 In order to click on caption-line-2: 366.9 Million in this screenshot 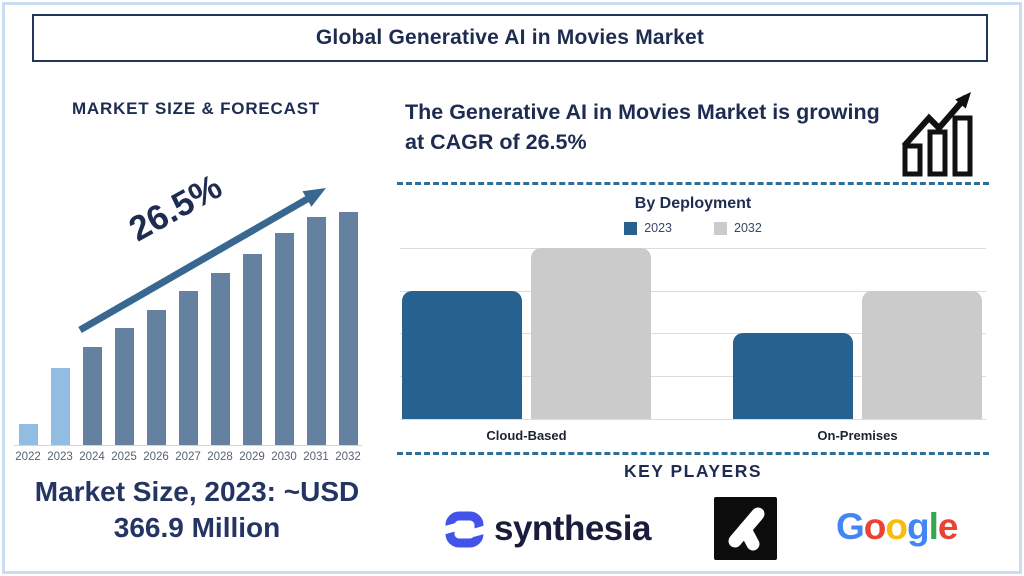, I will do `click(197, 528)`.